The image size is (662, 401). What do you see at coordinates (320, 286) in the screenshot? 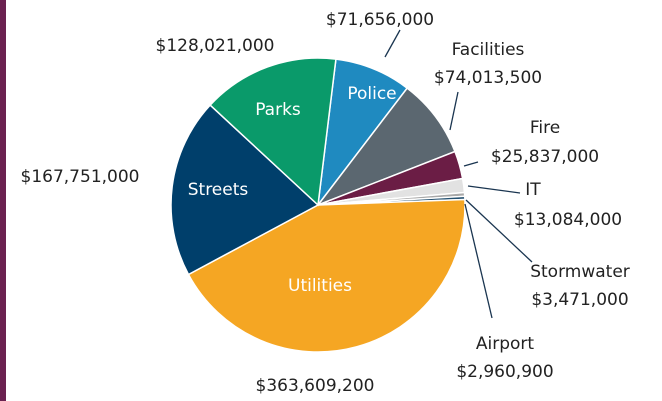
I see `slice-name: Utilities` at bounding box center [320, 286].